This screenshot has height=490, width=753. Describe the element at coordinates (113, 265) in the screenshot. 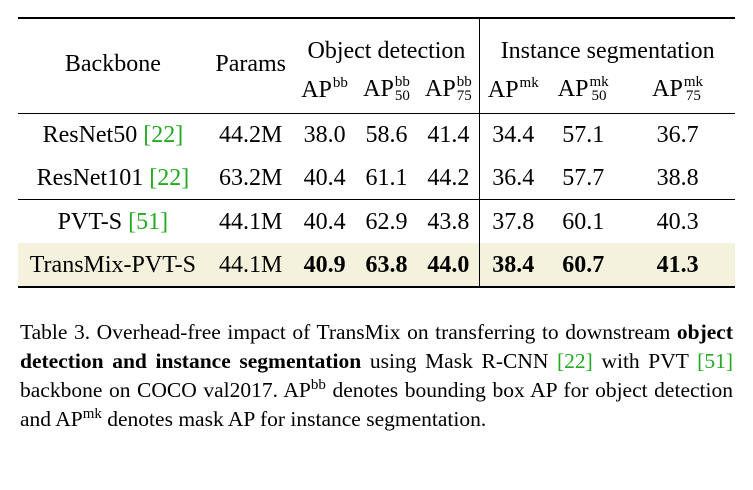

I see `row-backbone: TransMix-PVT-S` at that location.